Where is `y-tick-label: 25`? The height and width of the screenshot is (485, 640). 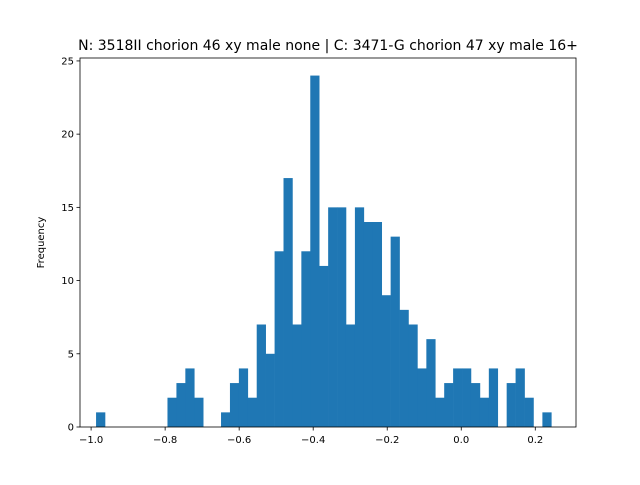 y-tick-label: 25 is located at coordinates (67, 61).